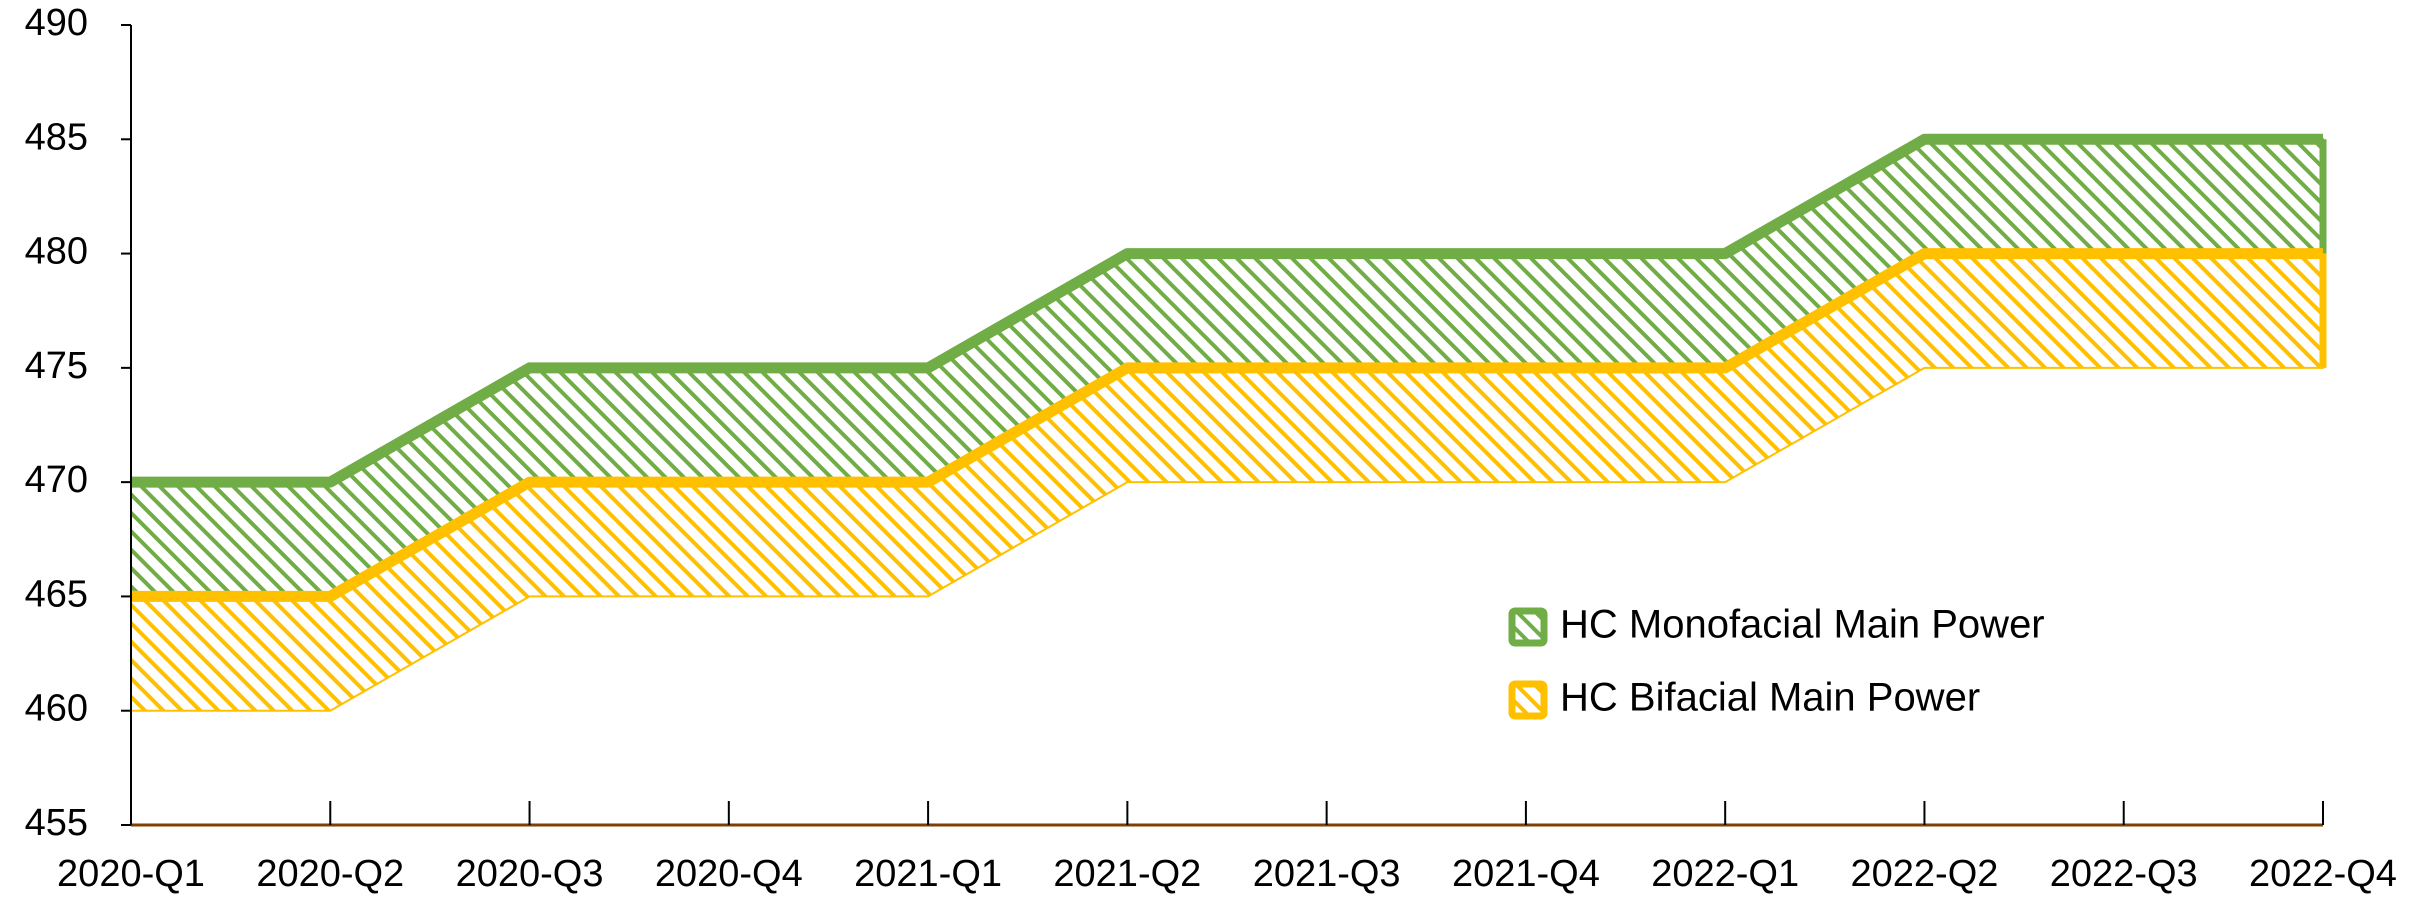 The width and height of the screenshot is (2413, 899). I want to click on y-tick-label: 465, so click(56, 594).